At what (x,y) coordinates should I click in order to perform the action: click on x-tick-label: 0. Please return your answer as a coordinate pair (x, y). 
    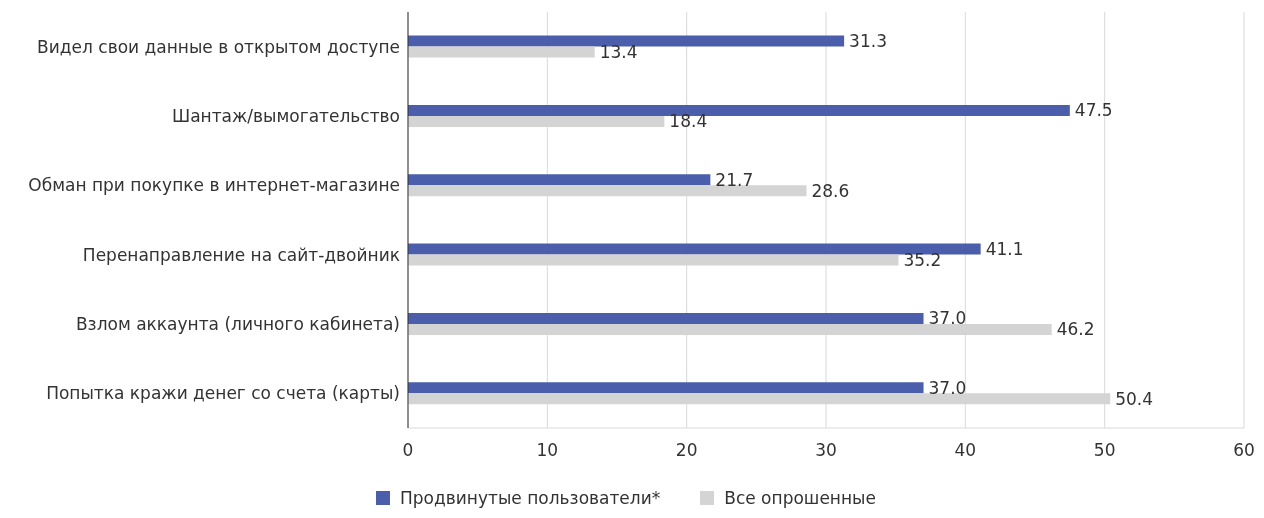
    Looking at the image, I should click on (408, 450).